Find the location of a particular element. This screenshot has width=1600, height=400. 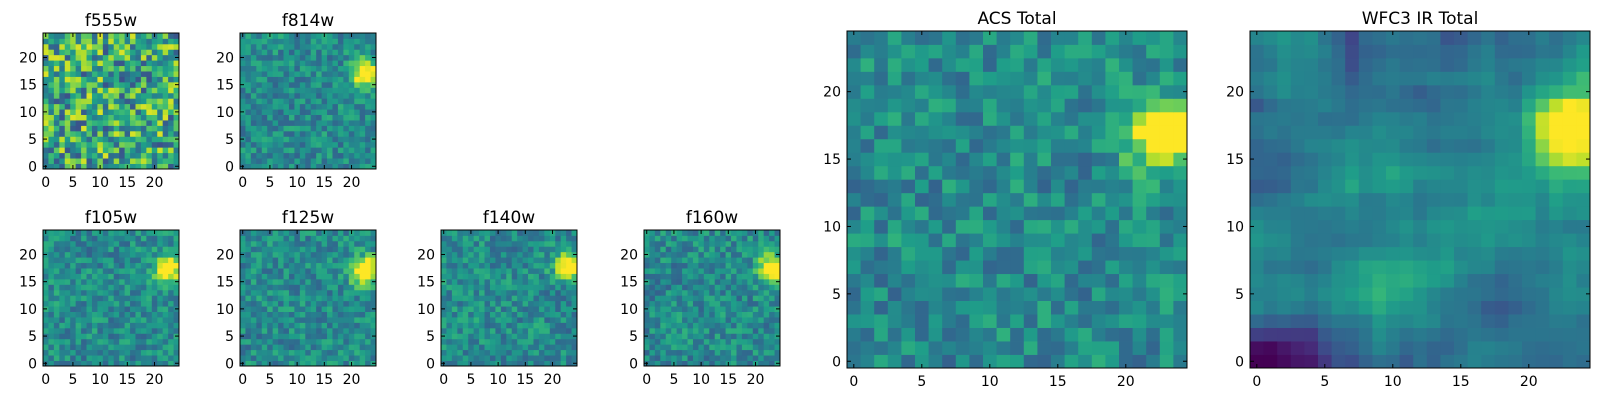

y-tick-label: 5 is located at coordinates (836, 295).